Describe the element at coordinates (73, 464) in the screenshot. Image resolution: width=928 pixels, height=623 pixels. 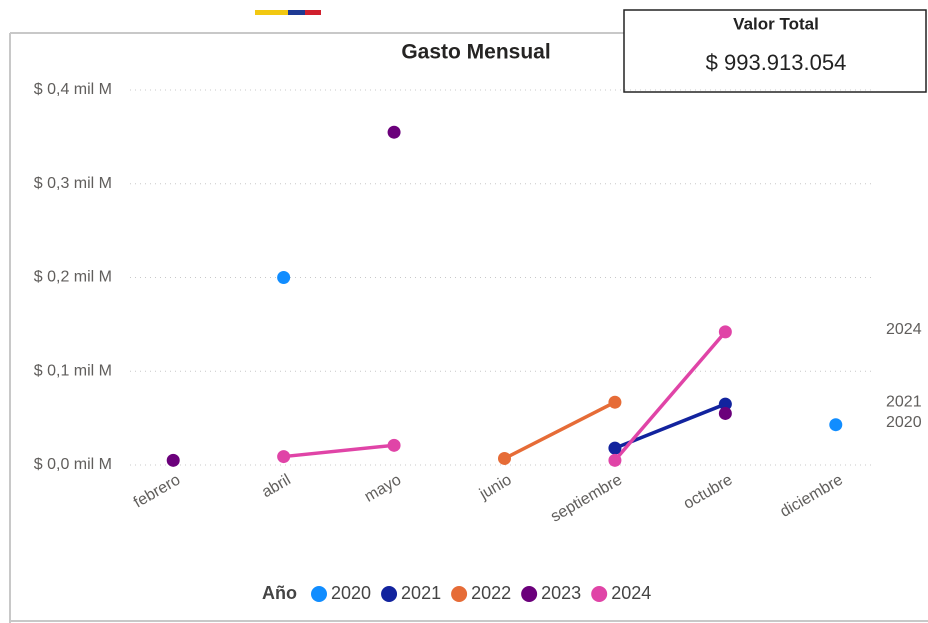
I see `y-tick-label: $ 0,0 mil M` at that location.